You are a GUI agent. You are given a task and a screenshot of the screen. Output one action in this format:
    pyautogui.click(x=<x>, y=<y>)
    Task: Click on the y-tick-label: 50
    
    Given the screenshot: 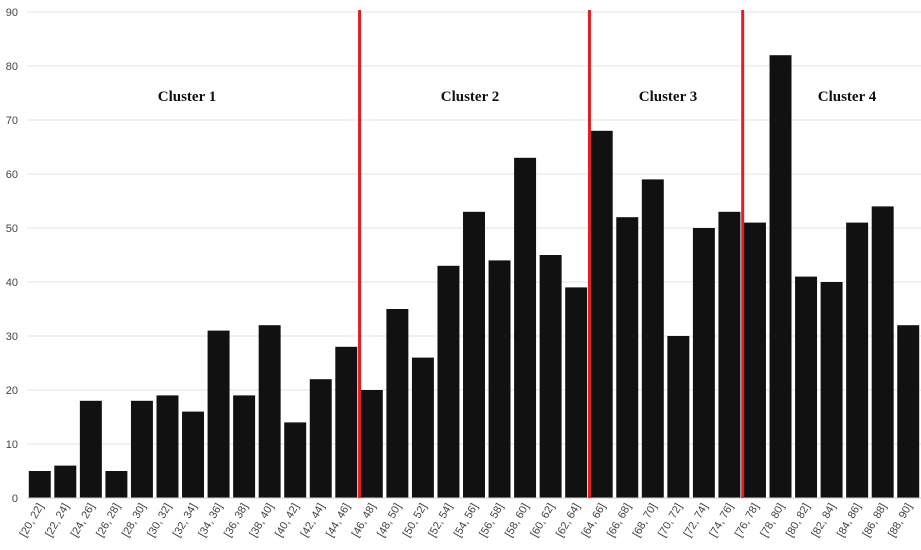 What is the action you would take?
    pyautogui.click(x=12, y=229)
    